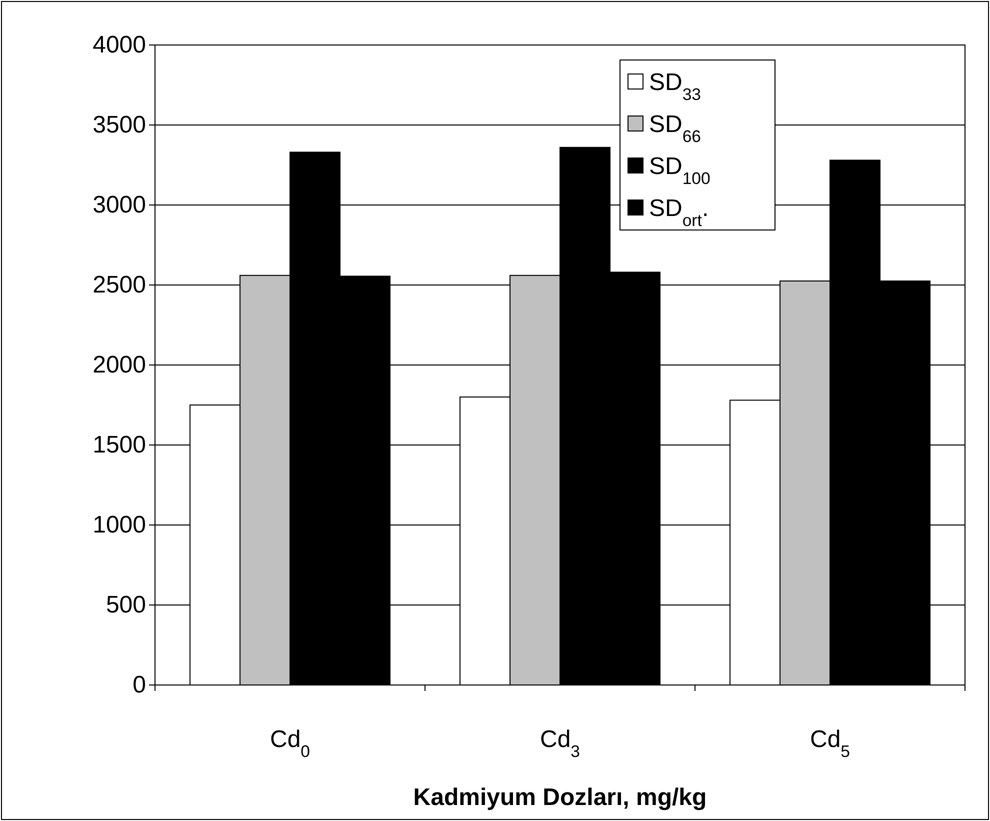 This screenshot has height=821, width=990. What do you see at coordinates (679, 170) in the screenshot?
I see `legend-label: SD$_{100}$` at bounding box center [679, 170].